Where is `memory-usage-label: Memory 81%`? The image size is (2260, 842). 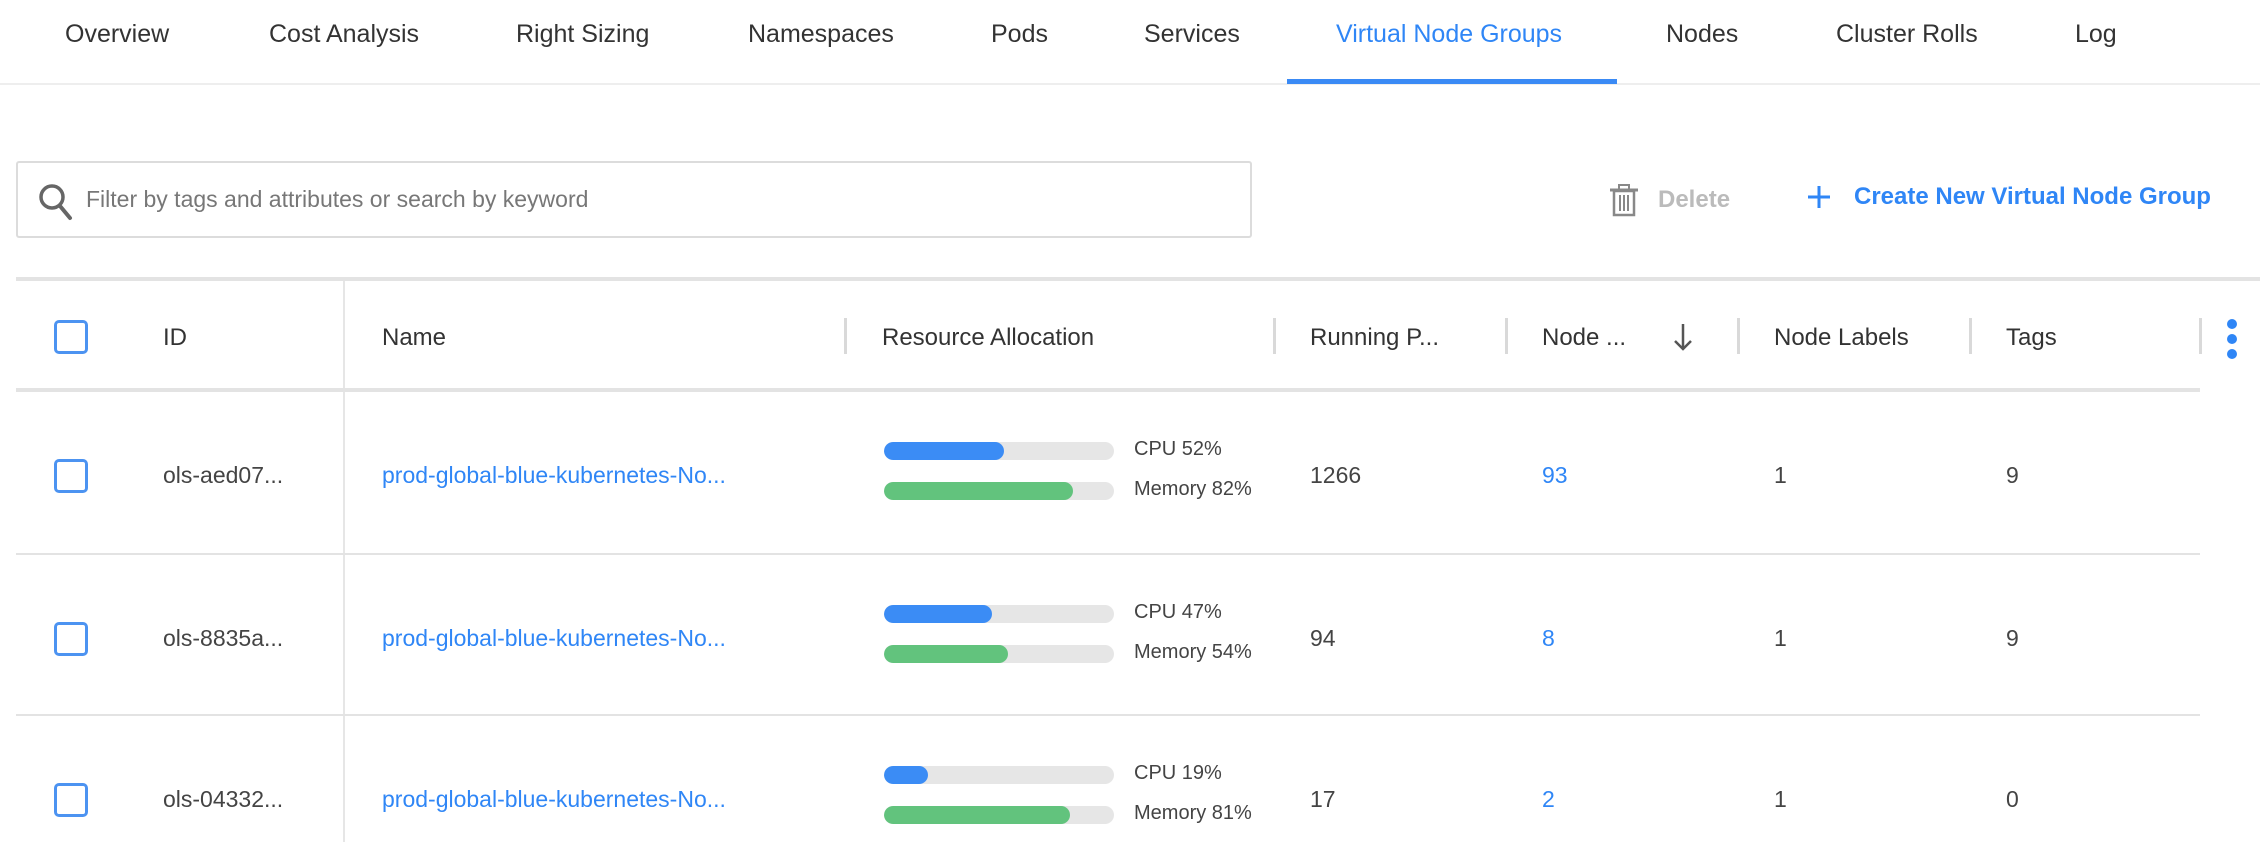
memory-usage-label: Memory 81% is located at coordinates (1193, 813).